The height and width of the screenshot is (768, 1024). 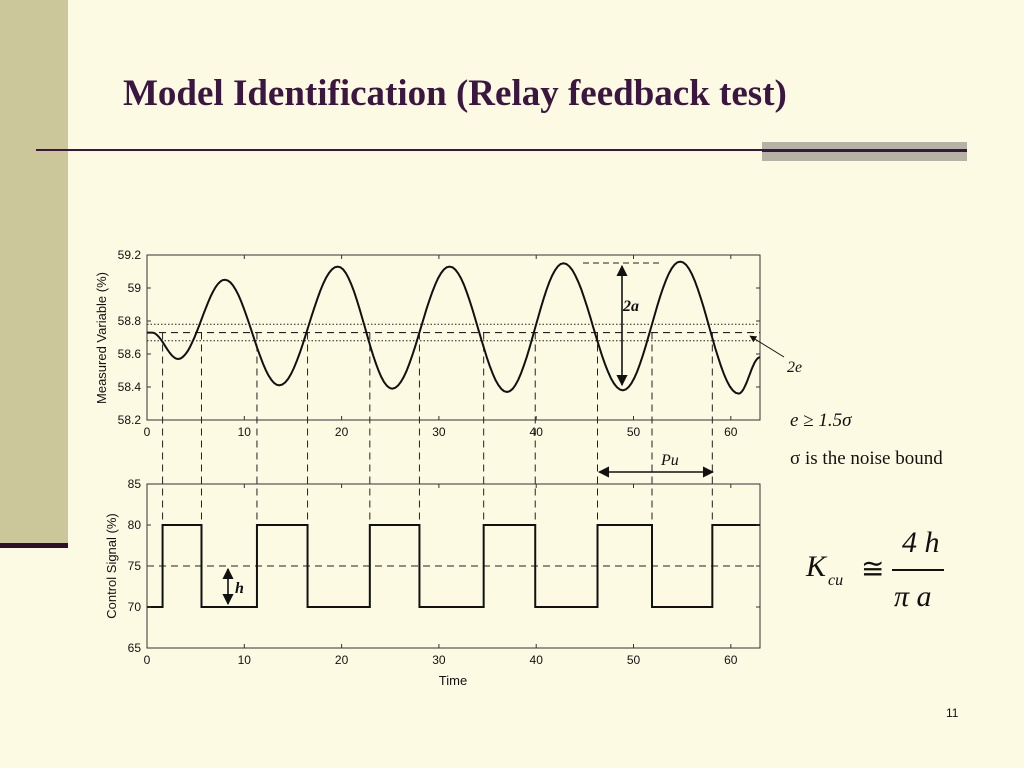 What do you see at coordinates (239, 588) in the screenshot?
I see `relay-height-label: h` at bounding box center [239, 588].